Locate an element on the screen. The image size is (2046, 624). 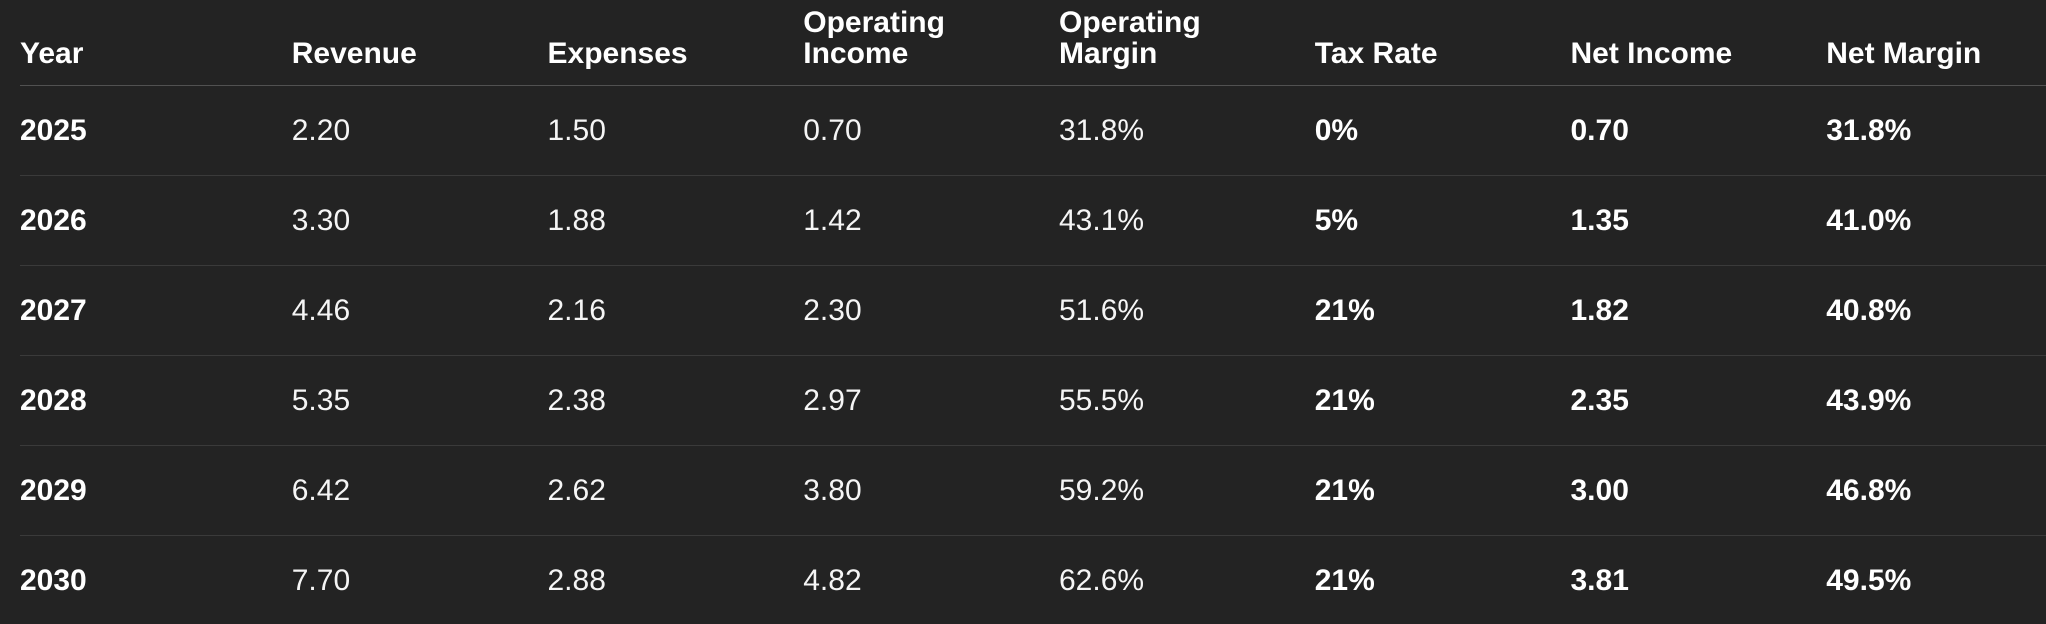
cell-year: 2025 is located at coordinates (53, 130).